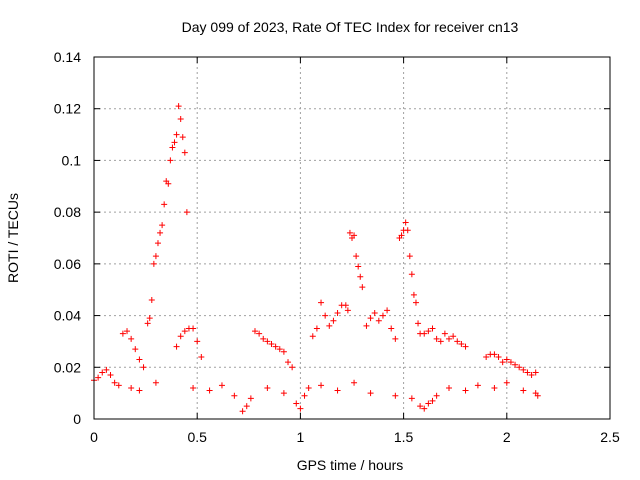  I want to click on x-tick-labels: 0 0.5 1 1.5 2 2.5, so click(355, 437).